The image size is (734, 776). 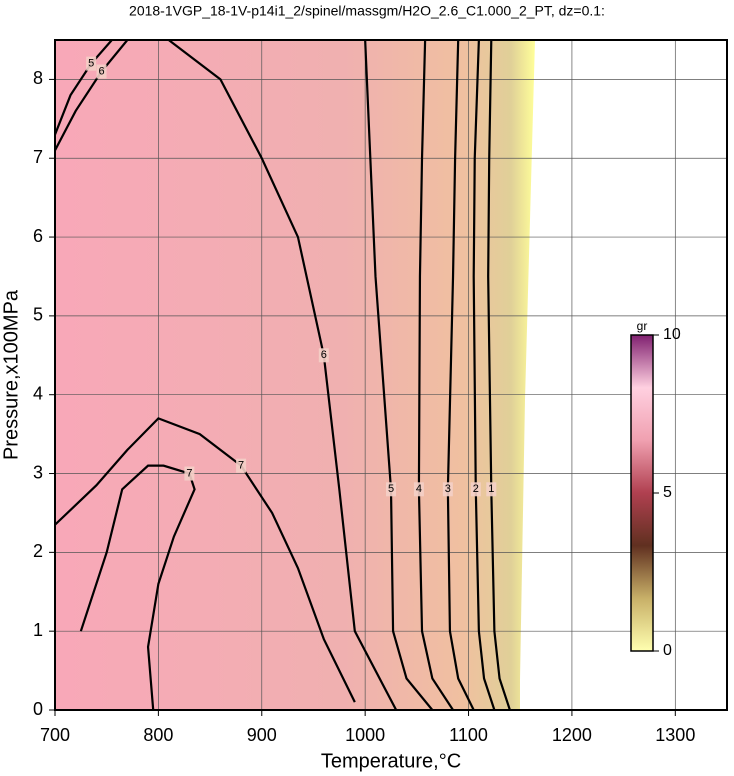 What do you see at coordinates (11, 374) in the screenshot?
I see `y-axis-label: Pressure,x100MPa` at bounding box center [11, 374].